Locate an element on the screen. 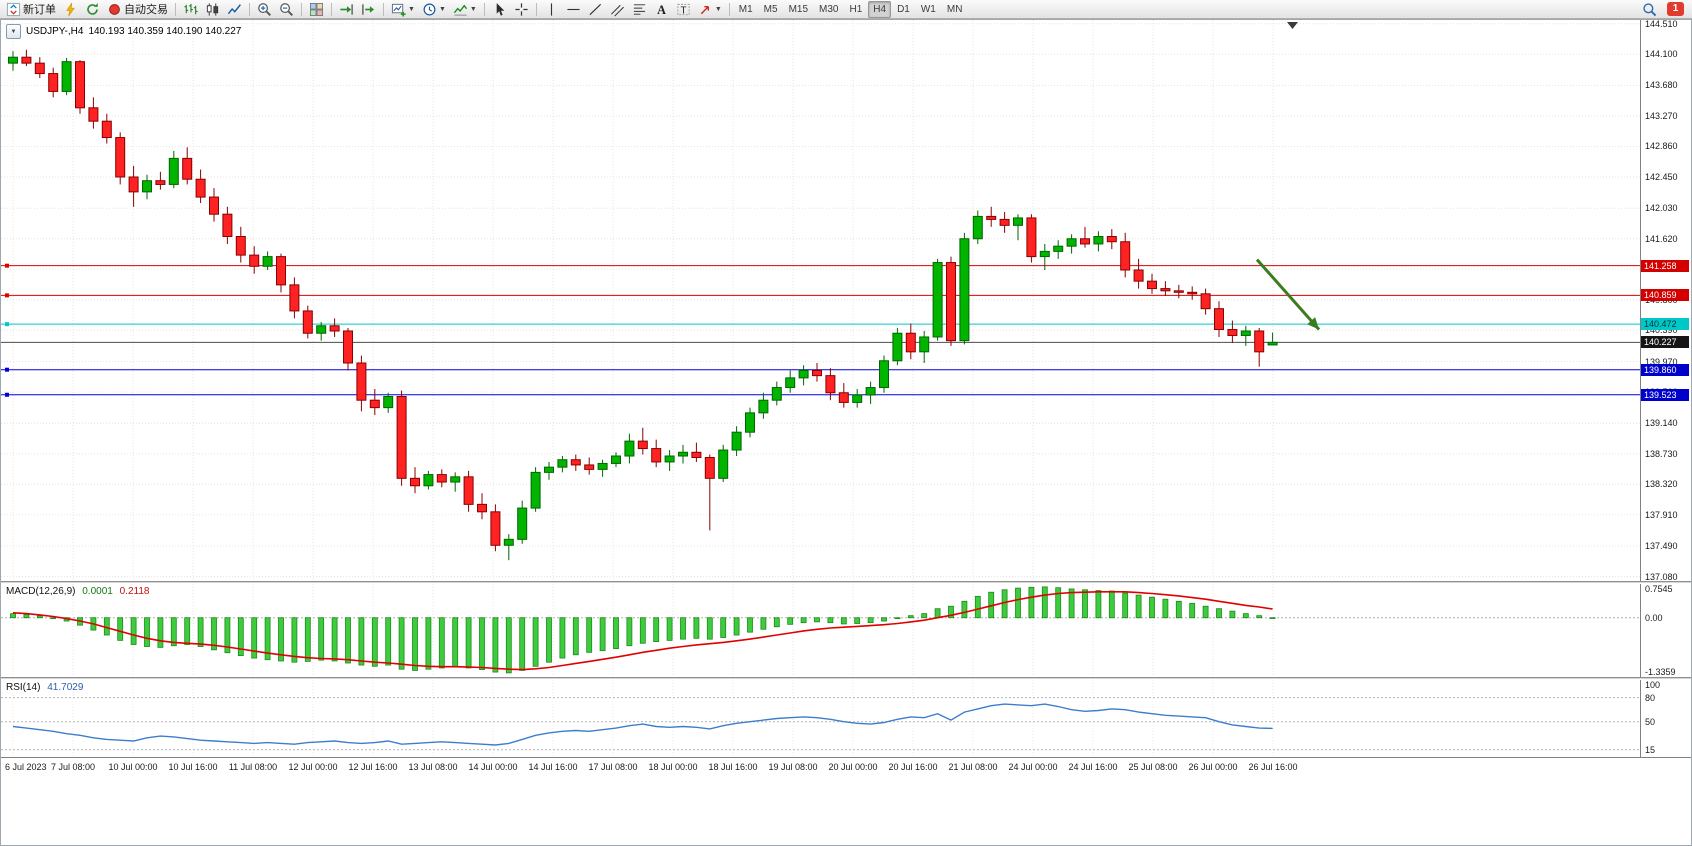 This screenshot has width=1692, height=846. axis-tick-label: 0.00 is located at coordinates (1654, 617).